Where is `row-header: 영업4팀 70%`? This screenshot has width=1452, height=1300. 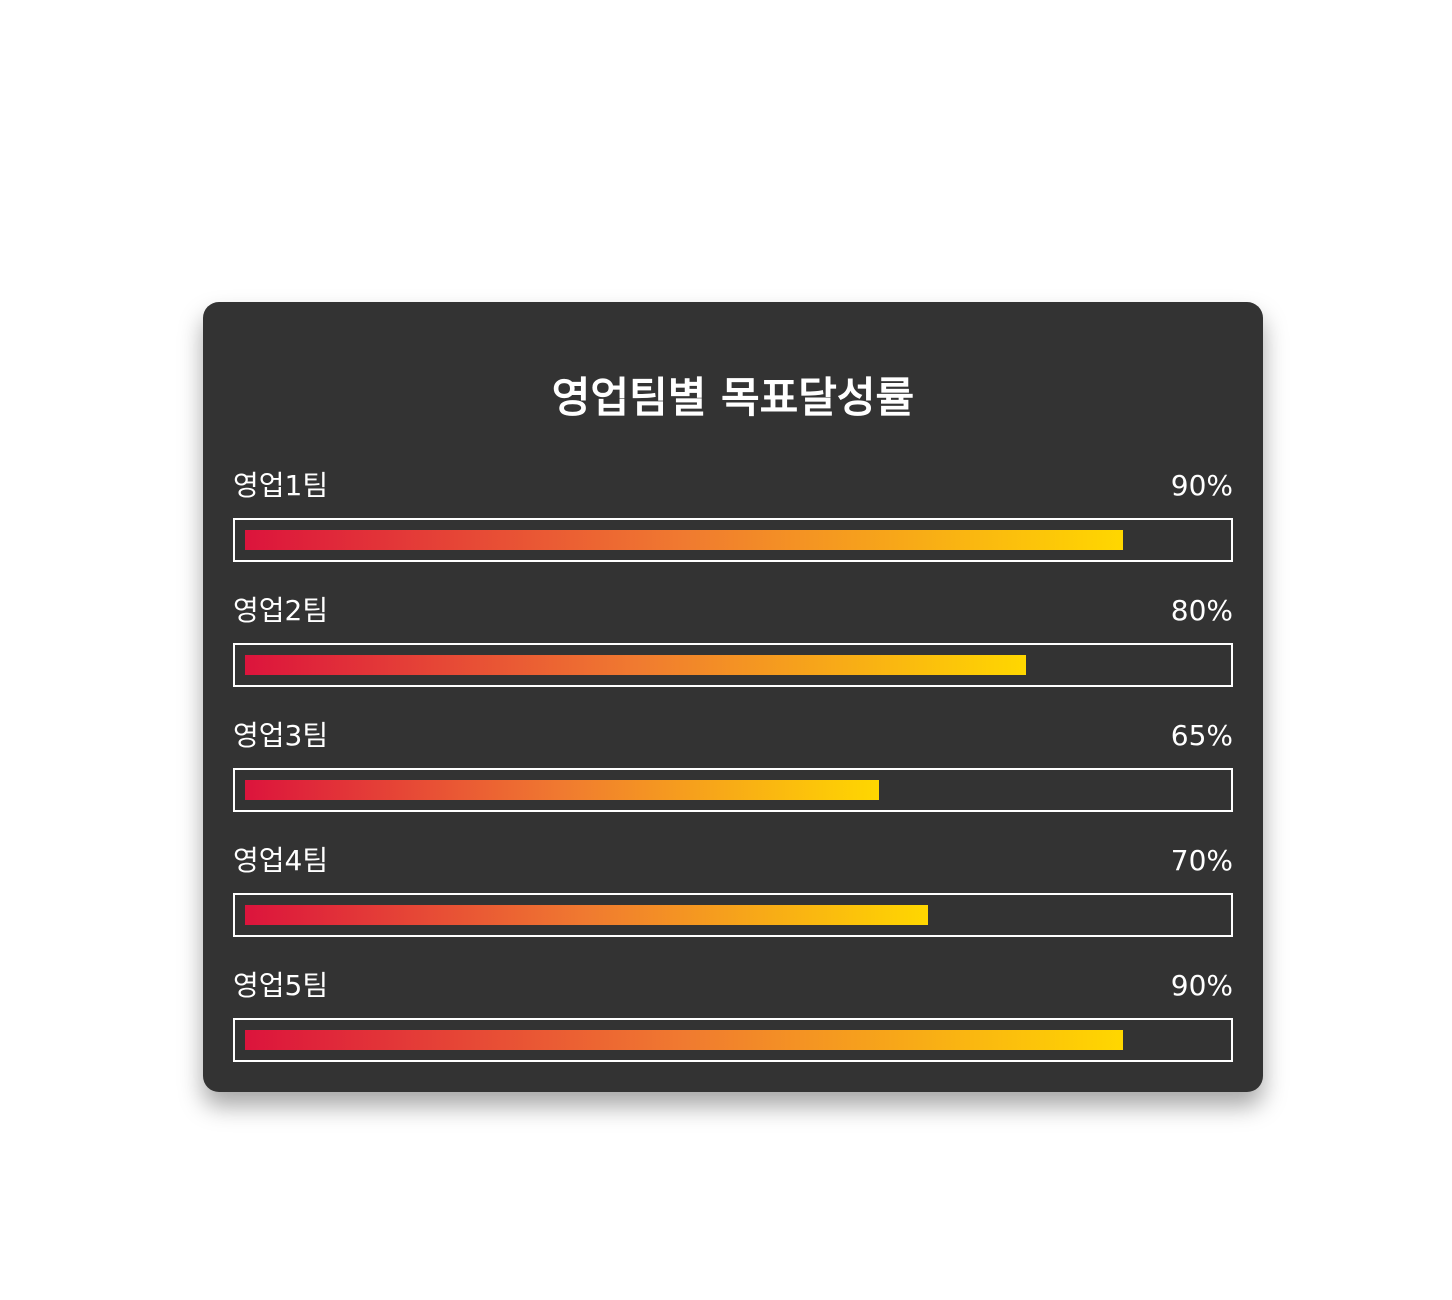 row-header: 영업4팀 70% is located at coordinates (733, 862).